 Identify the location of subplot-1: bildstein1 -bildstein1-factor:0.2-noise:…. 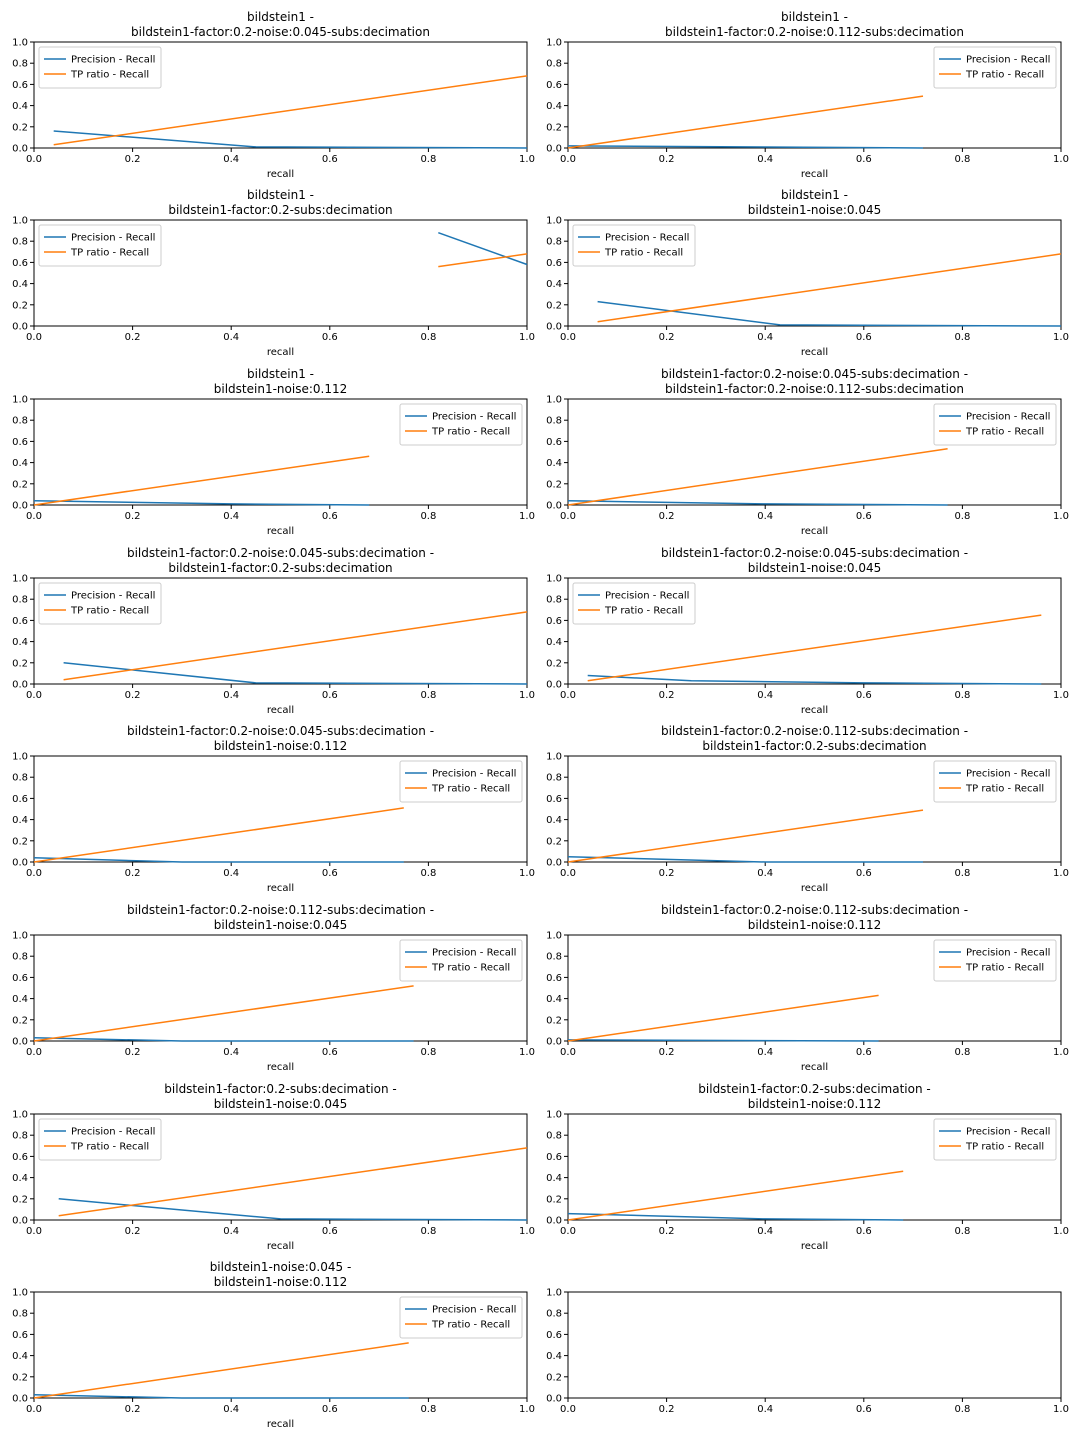
(273, 95).